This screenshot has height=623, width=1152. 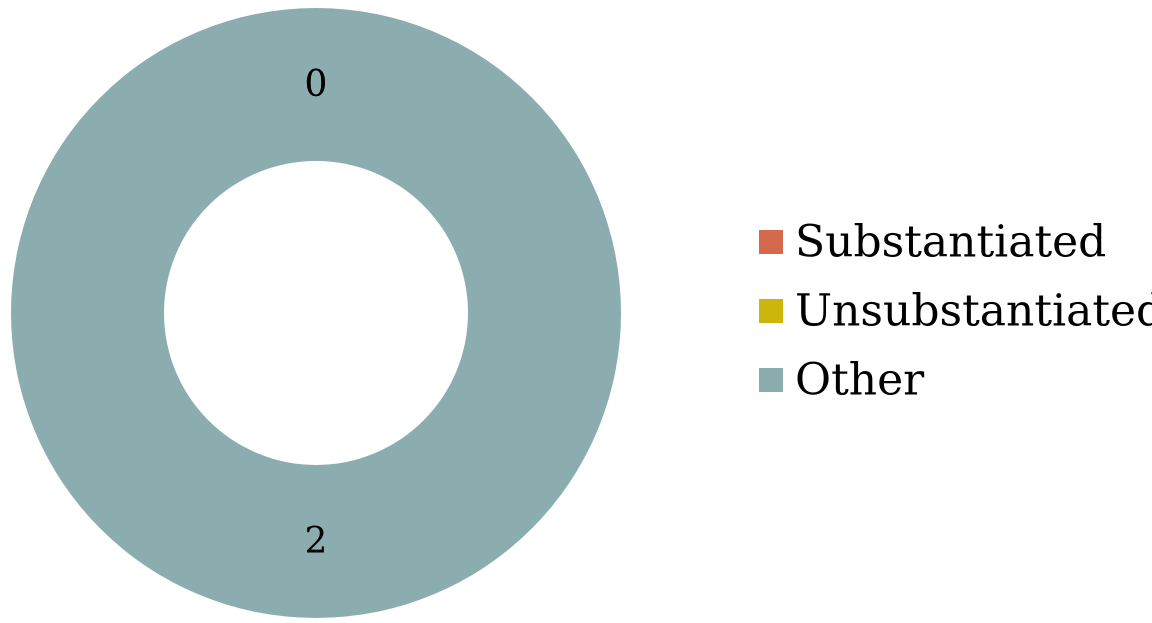 I want to click on legend-label-substantiated: Substantiated, so click(x=950, y=242).